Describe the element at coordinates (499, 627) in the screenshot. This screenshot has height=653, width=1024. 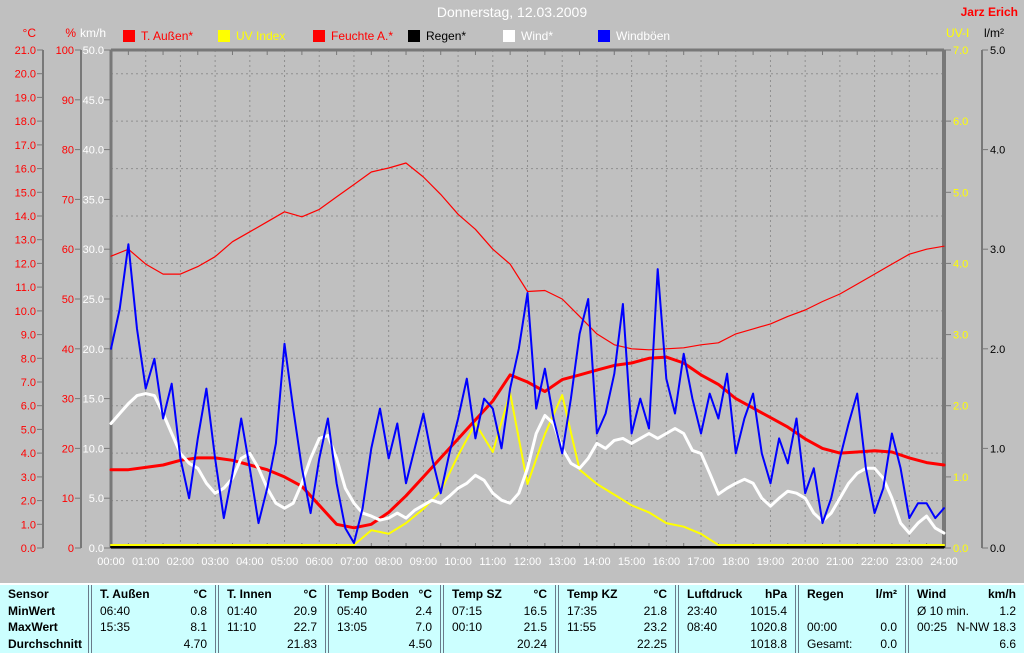
I see `table-cell-max-temp-sz: 00:10 21.5` at that location.